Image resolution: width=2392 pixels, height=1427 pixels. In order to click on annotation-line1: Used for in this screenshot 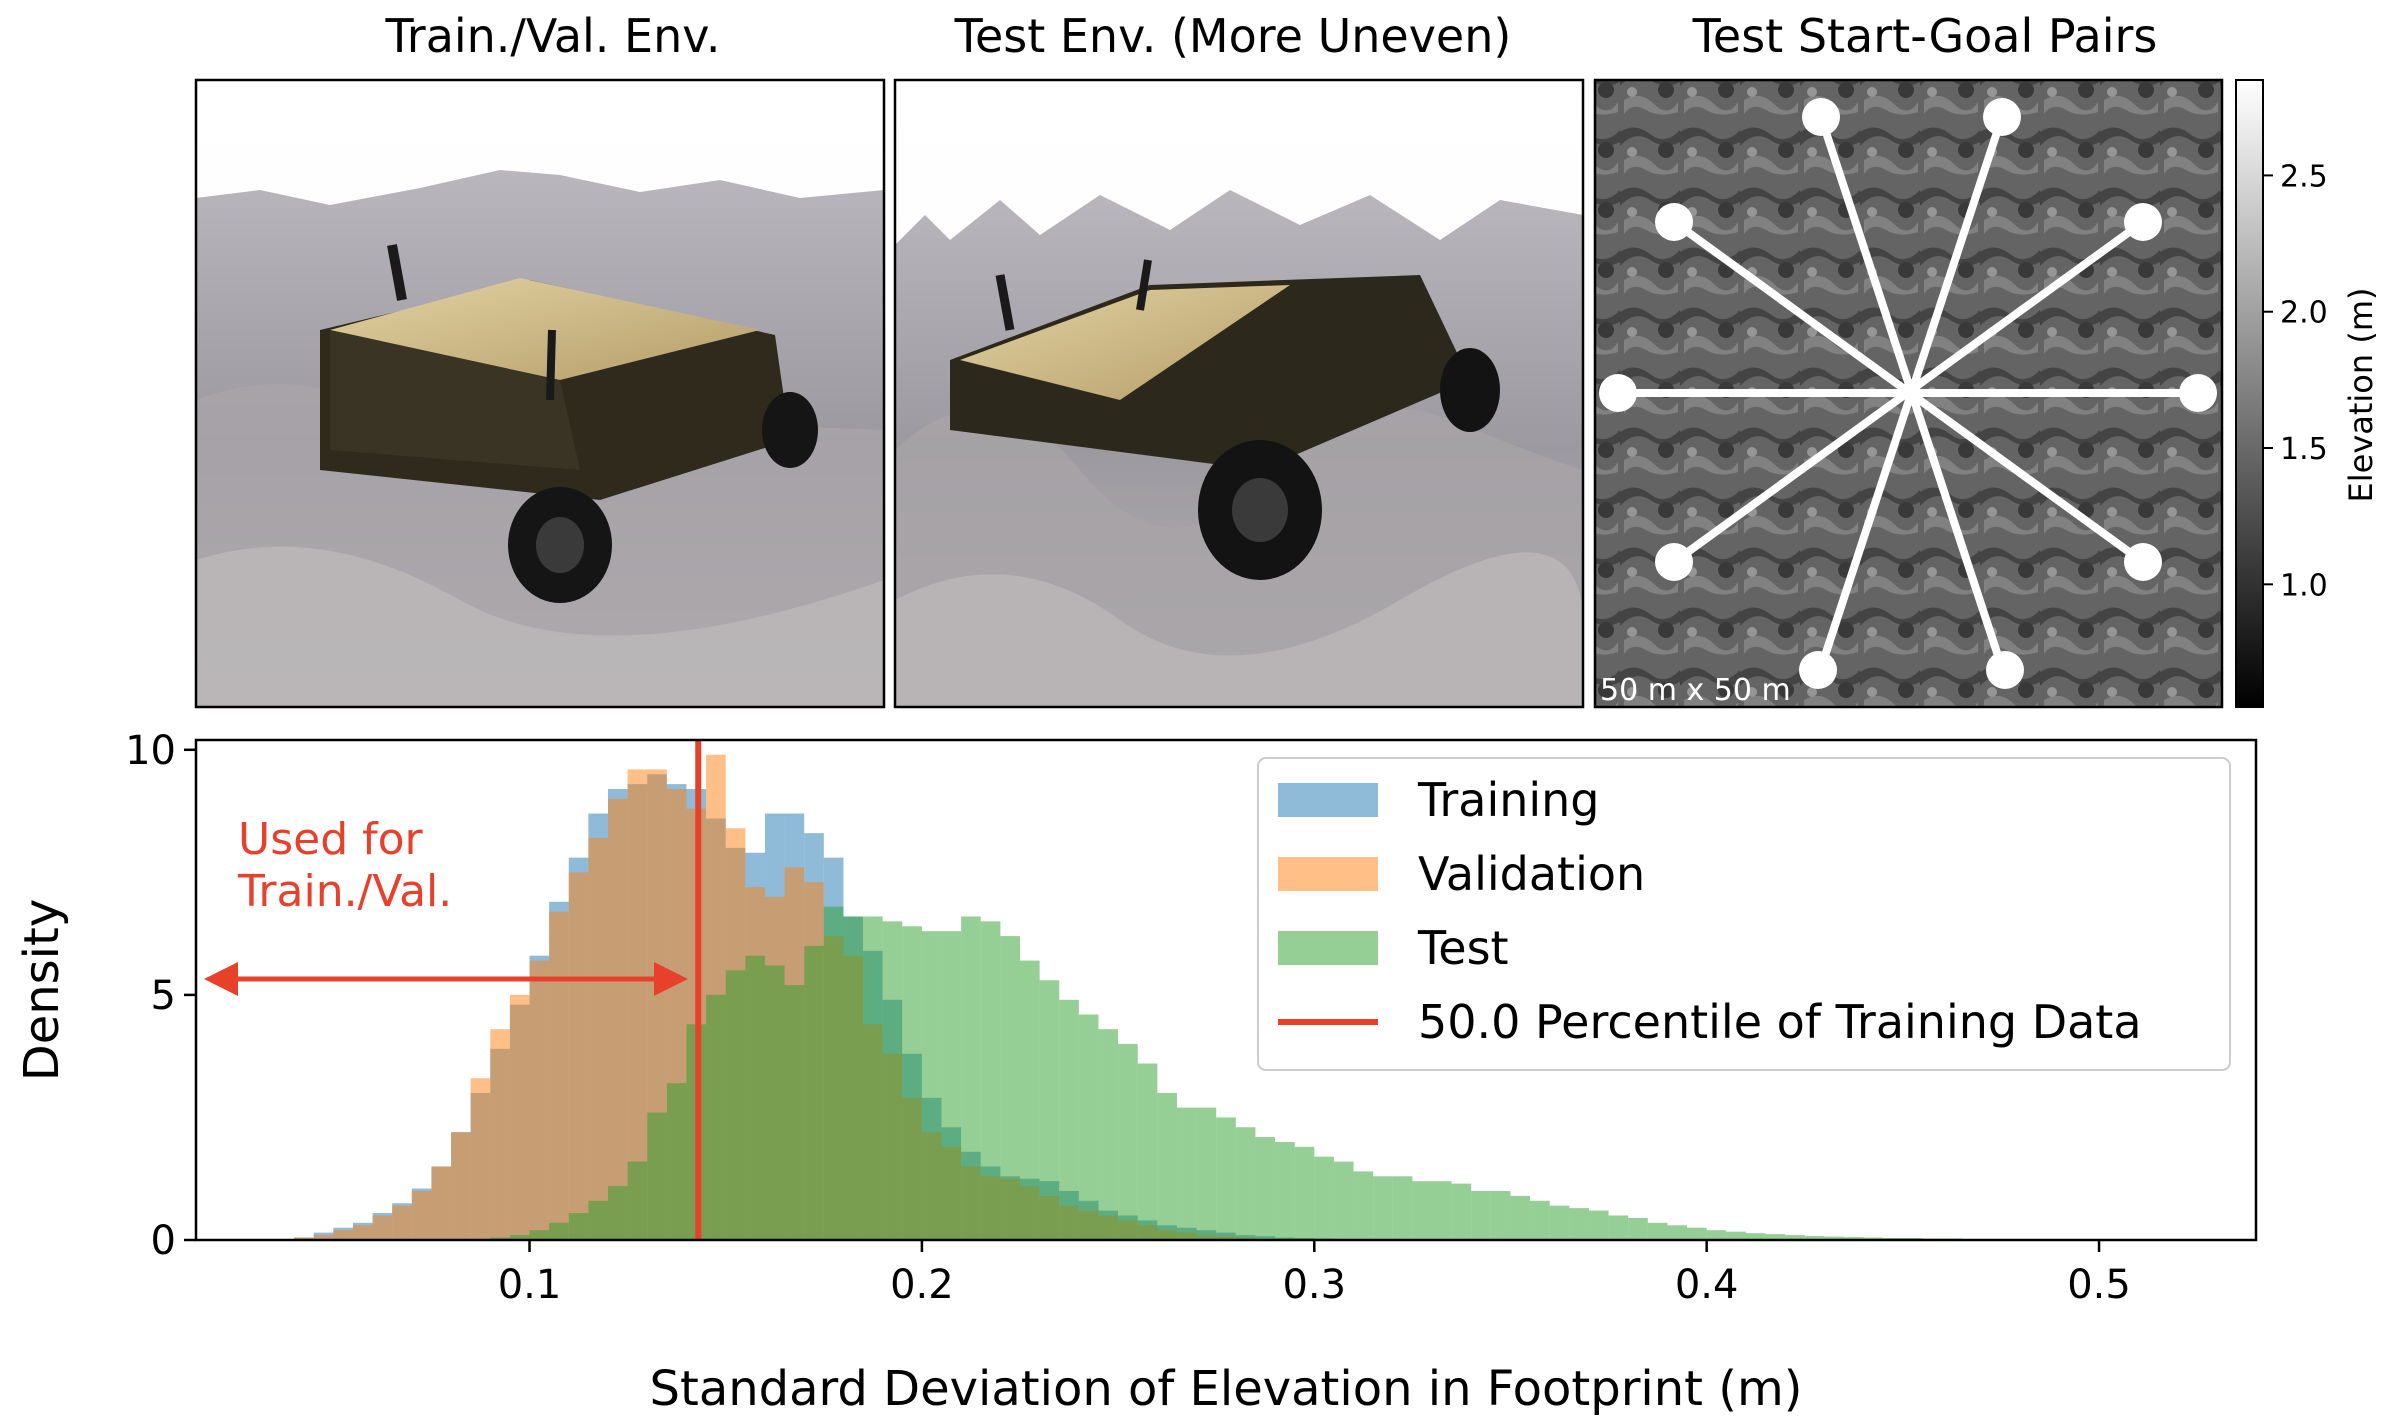, I will do `click(331, 839)`.